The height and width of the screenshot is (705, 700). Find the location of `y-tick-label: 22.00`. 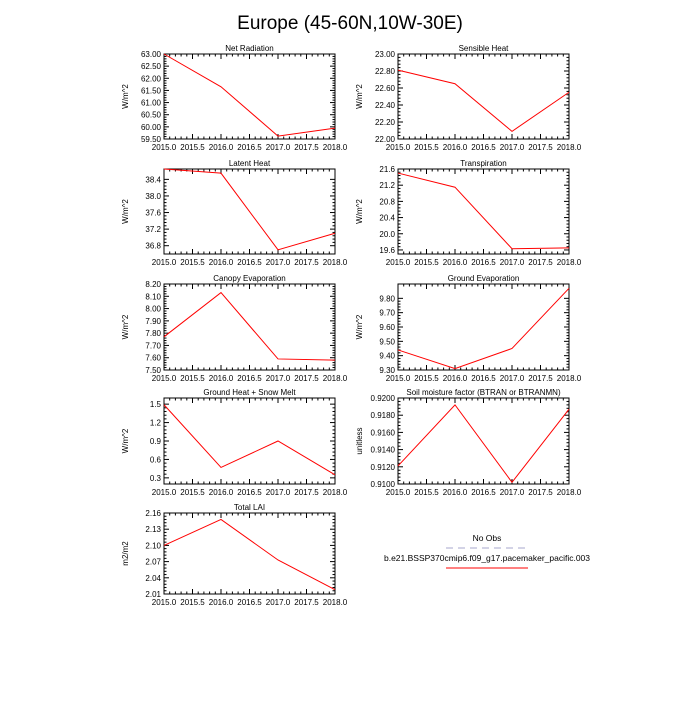

y-tick-label: 22.00 is located at coordinates (385, 139).